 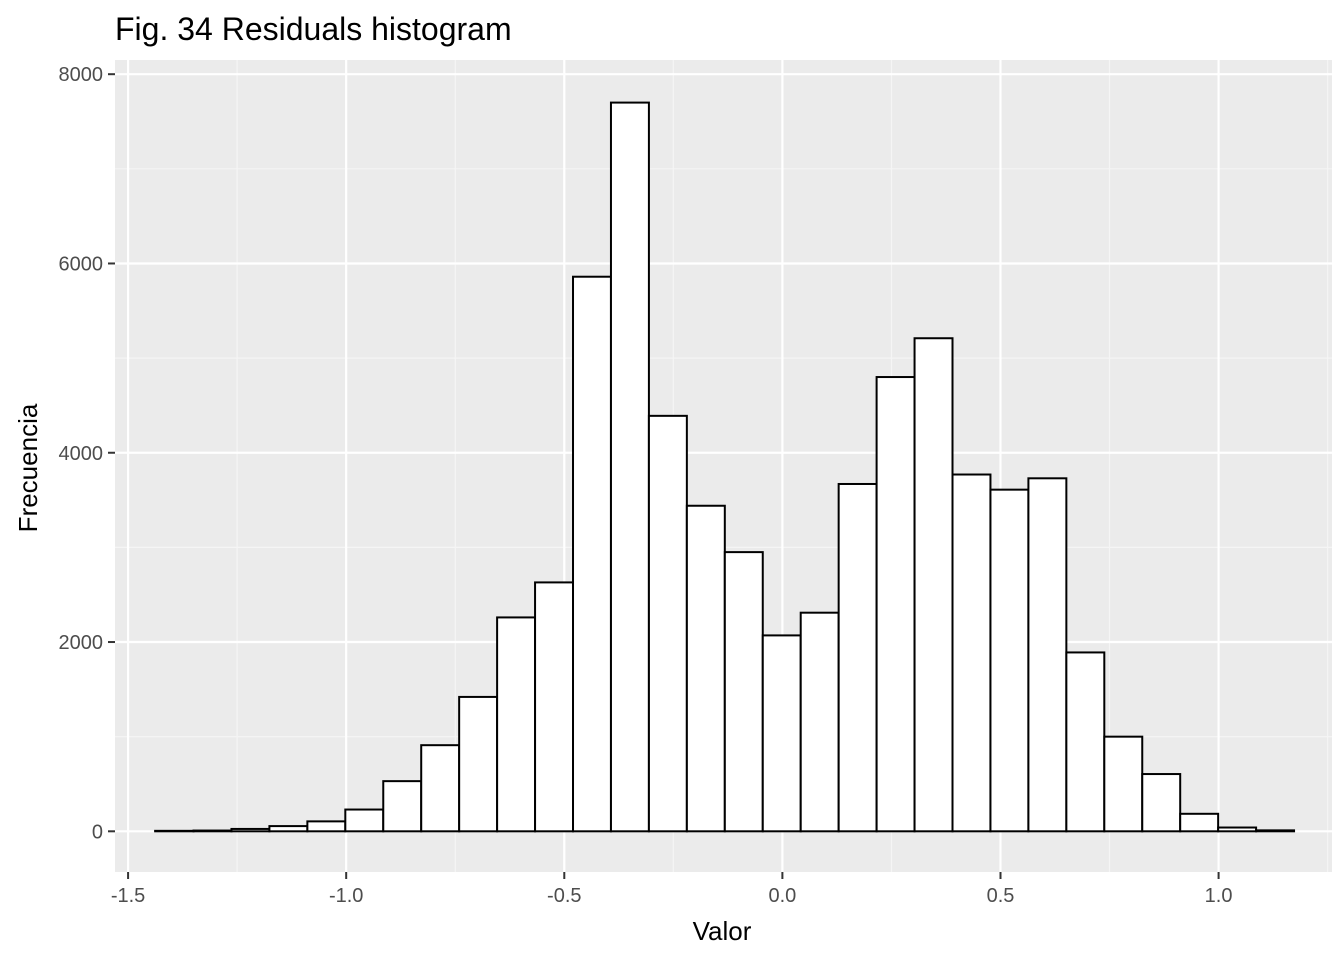 I want to click on x-tick-label: 0.5, so click(x=1001, y=896).